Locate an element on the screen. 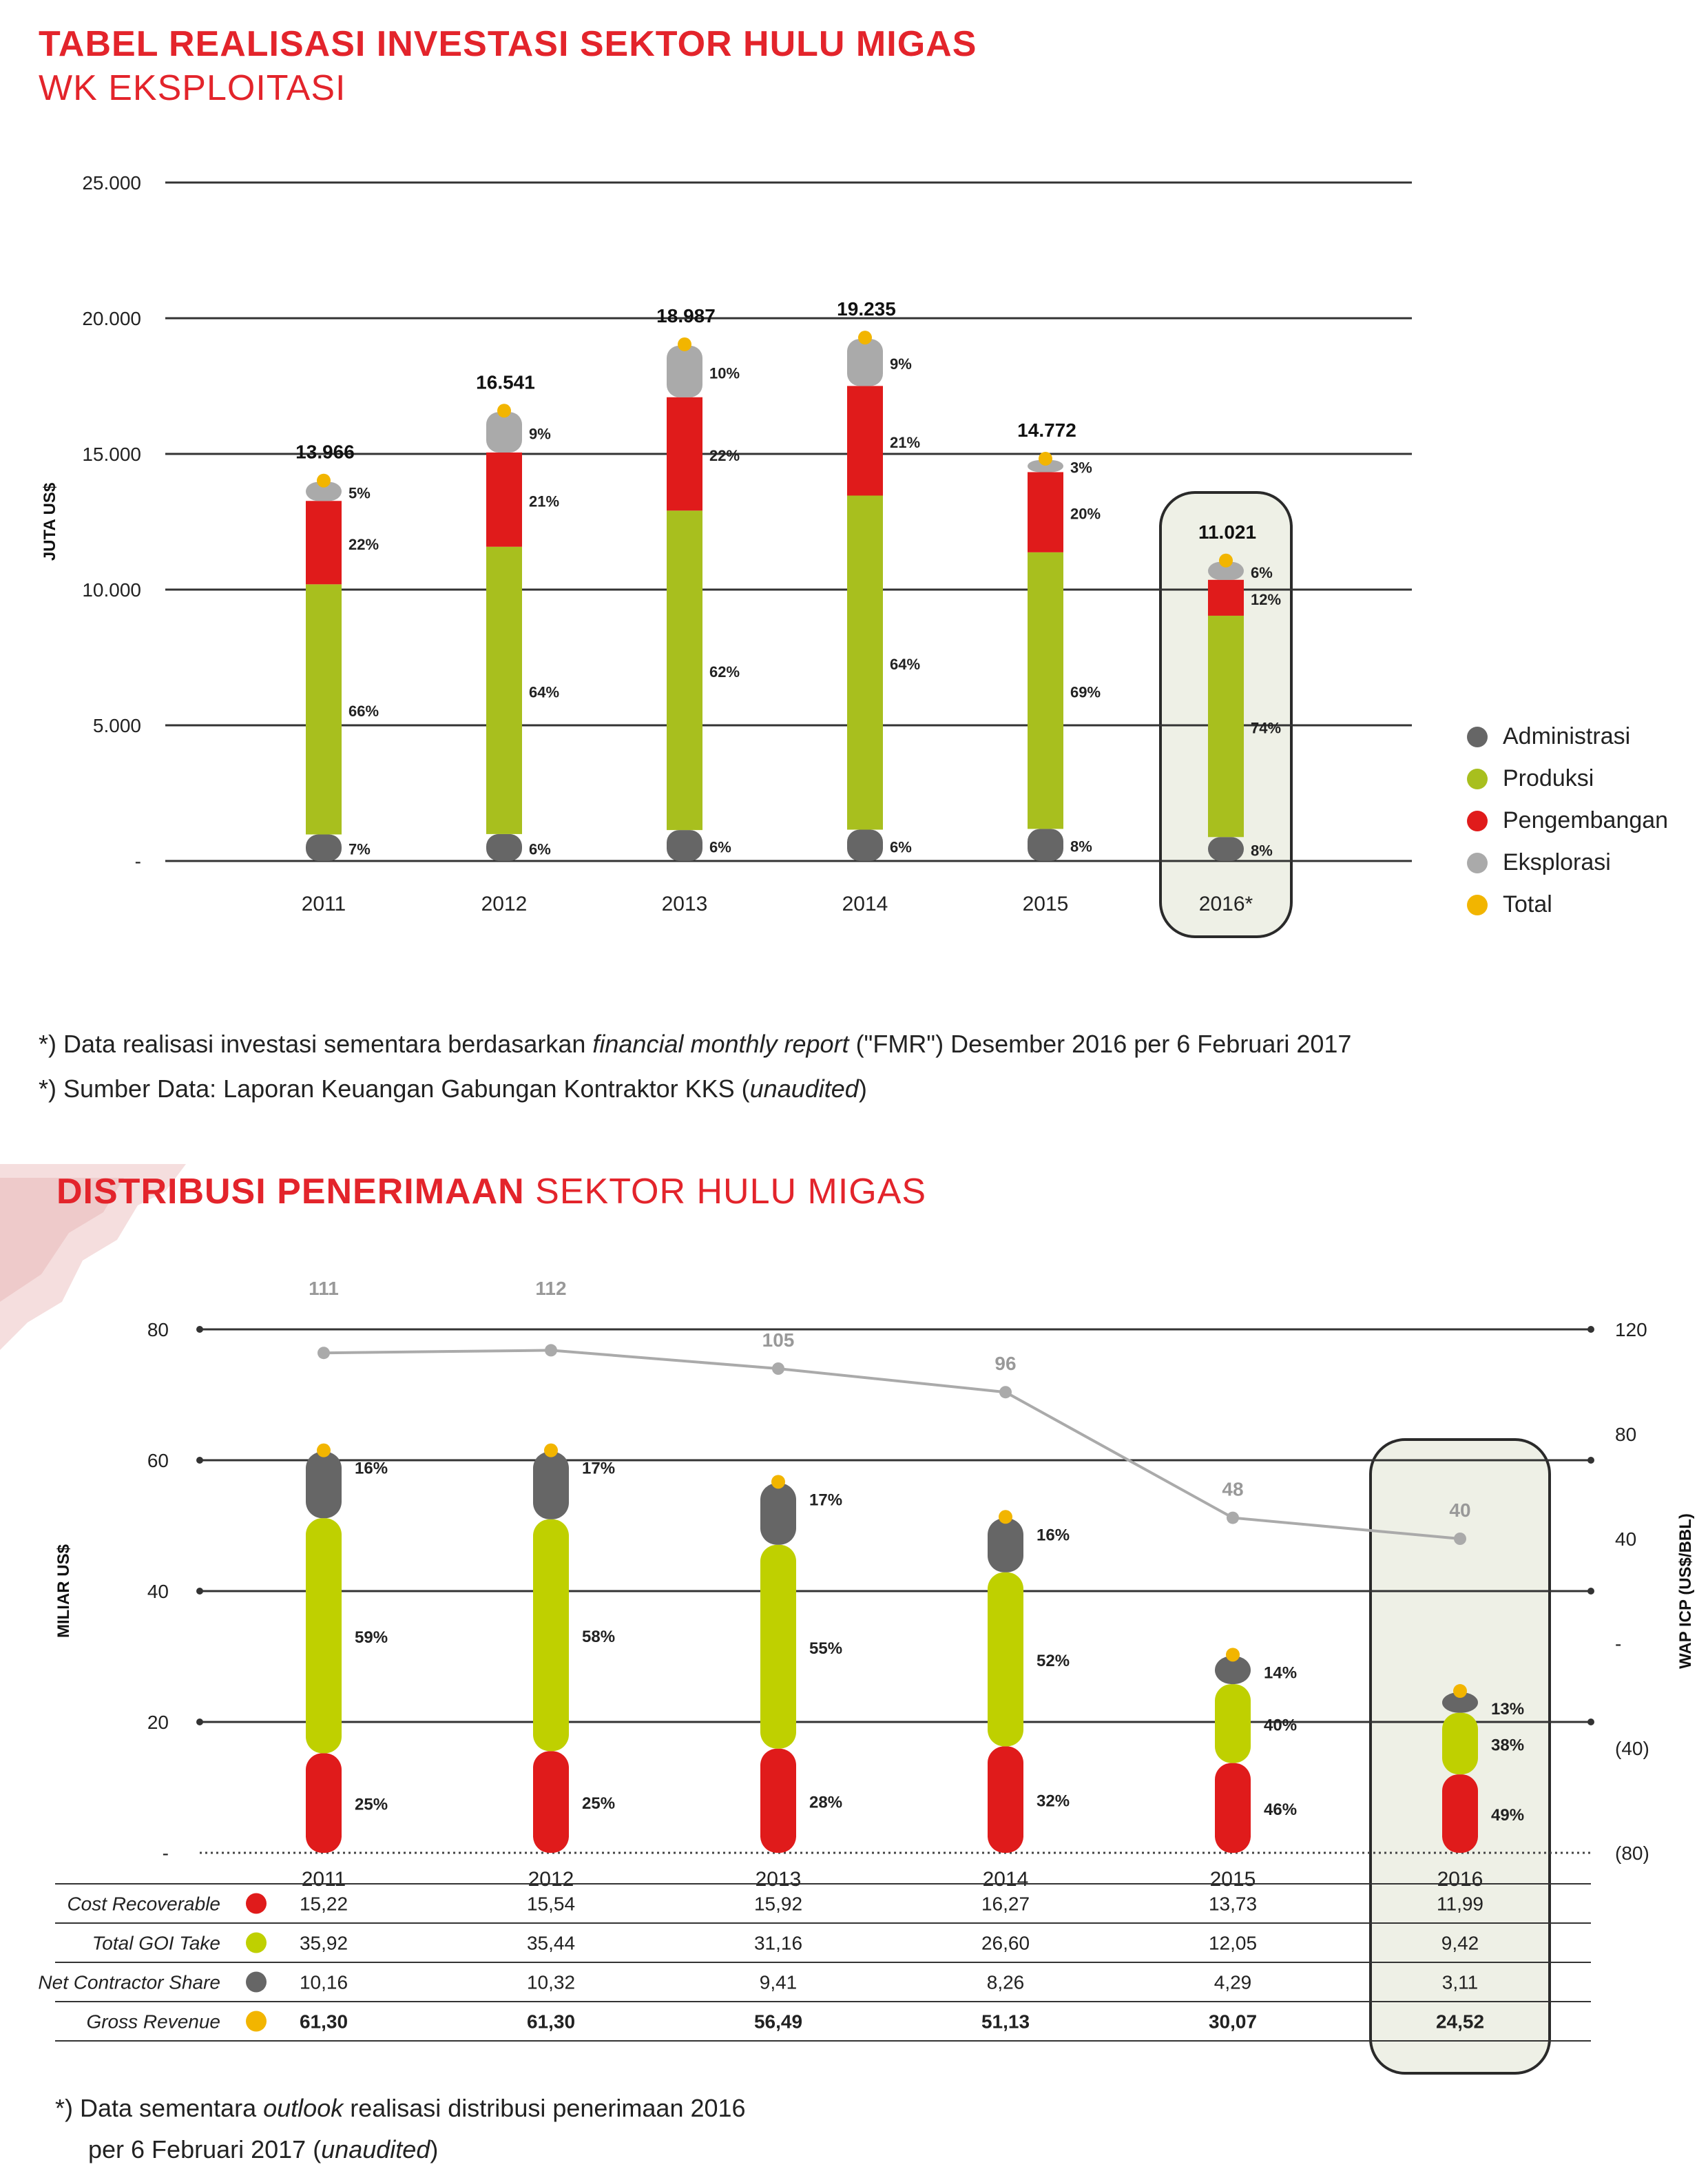 The height and width of the screenshot is (2180, 1708). y-right-tick-label: (40) is located at coordinates (1632, 1748).